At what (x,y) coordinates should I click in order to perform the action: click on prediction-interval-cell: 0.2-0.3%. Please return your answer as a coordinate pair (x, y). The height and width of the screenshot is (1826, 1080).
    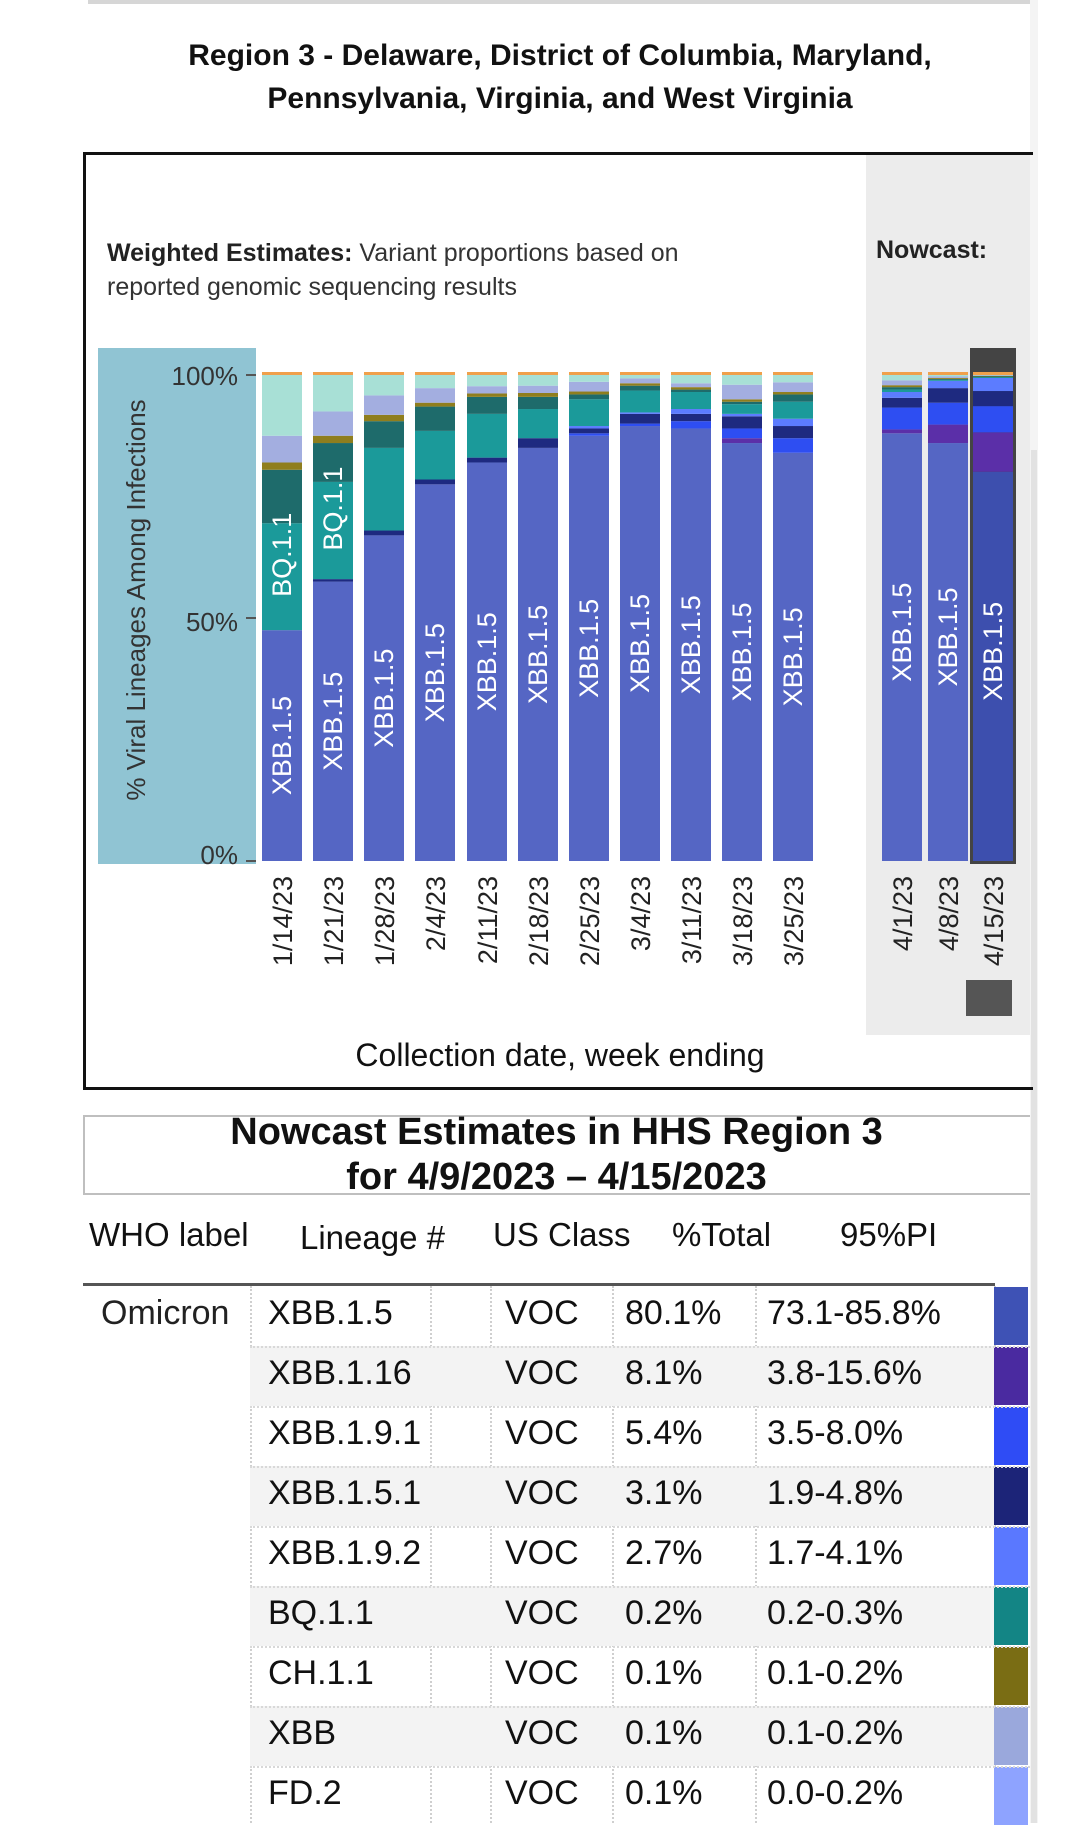
    Looking at the image, I should click on (835, 1613).